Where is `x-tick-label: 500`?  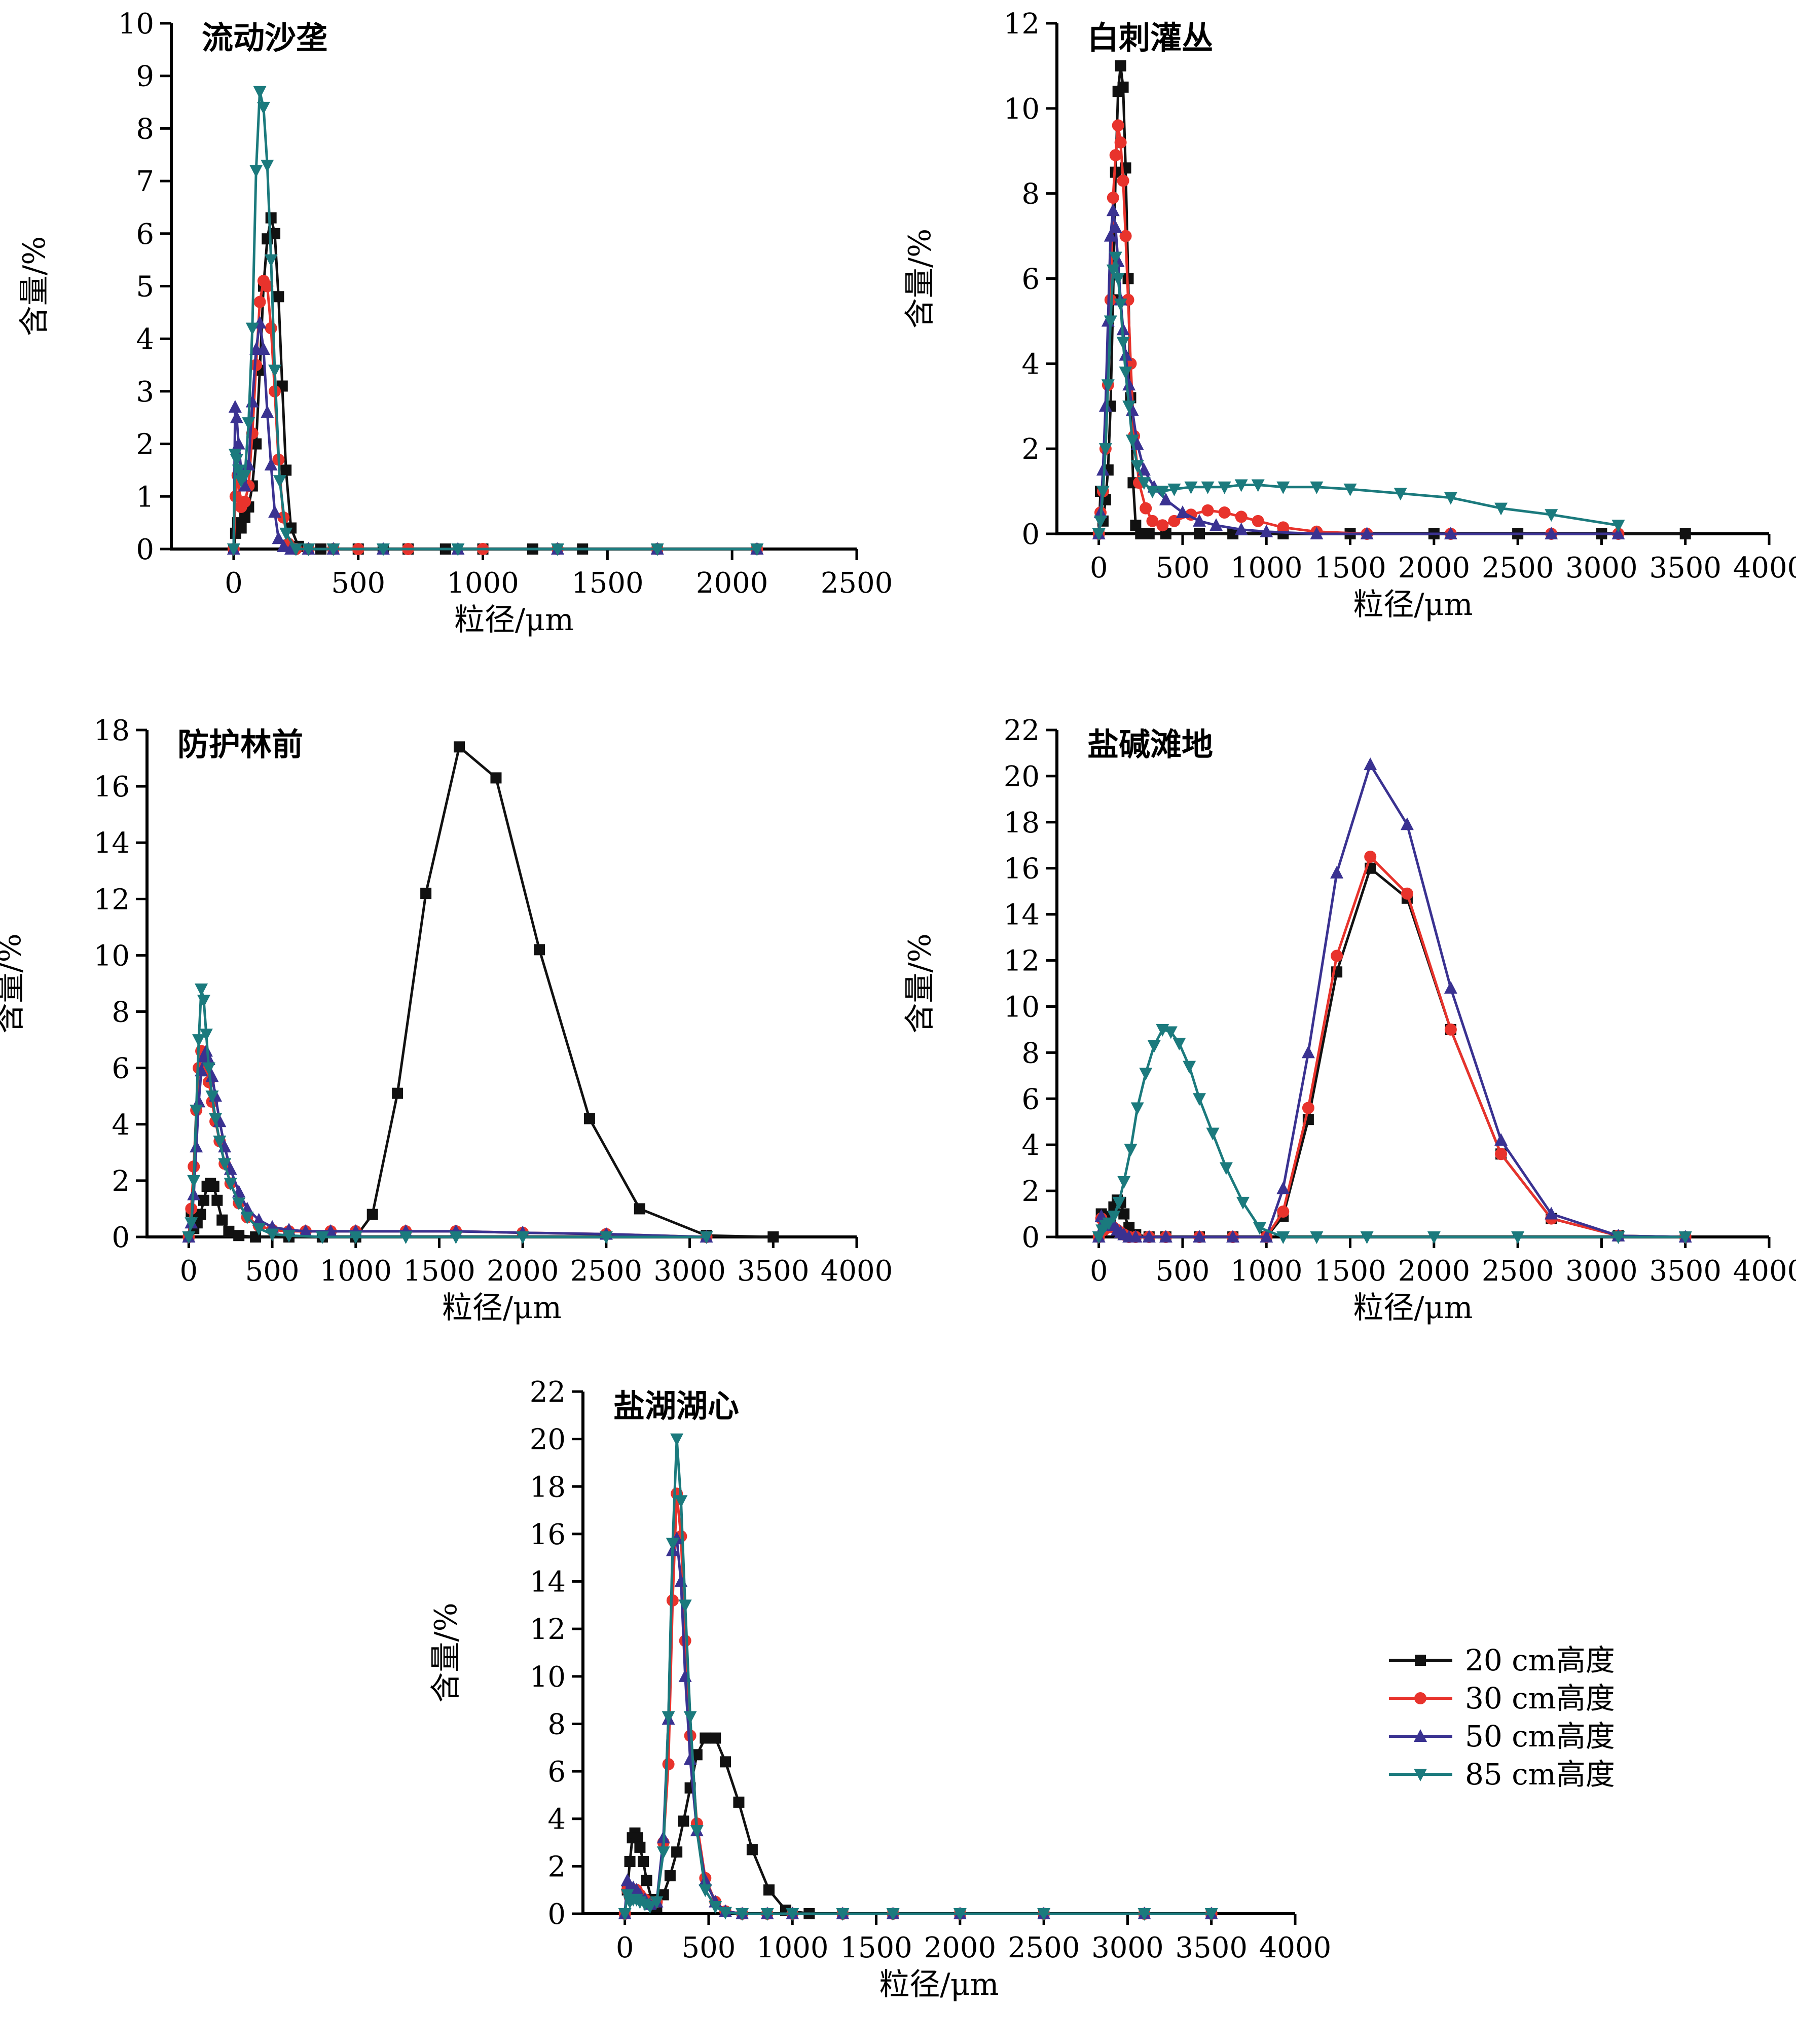 x-tick-label: 500 is located at coordinates (1182, 1271).